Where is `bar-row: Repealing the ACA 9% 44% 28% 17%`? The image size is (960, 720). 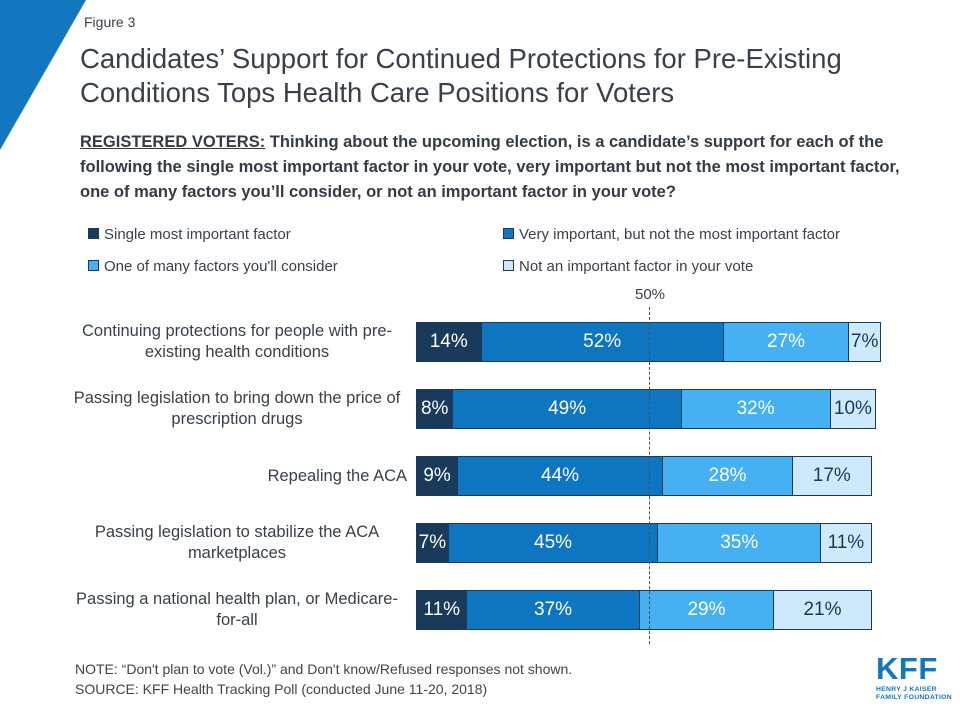 bar-row: Repealing the ACA 9% 44% 28% 17% is located at coordinates (442, 476).